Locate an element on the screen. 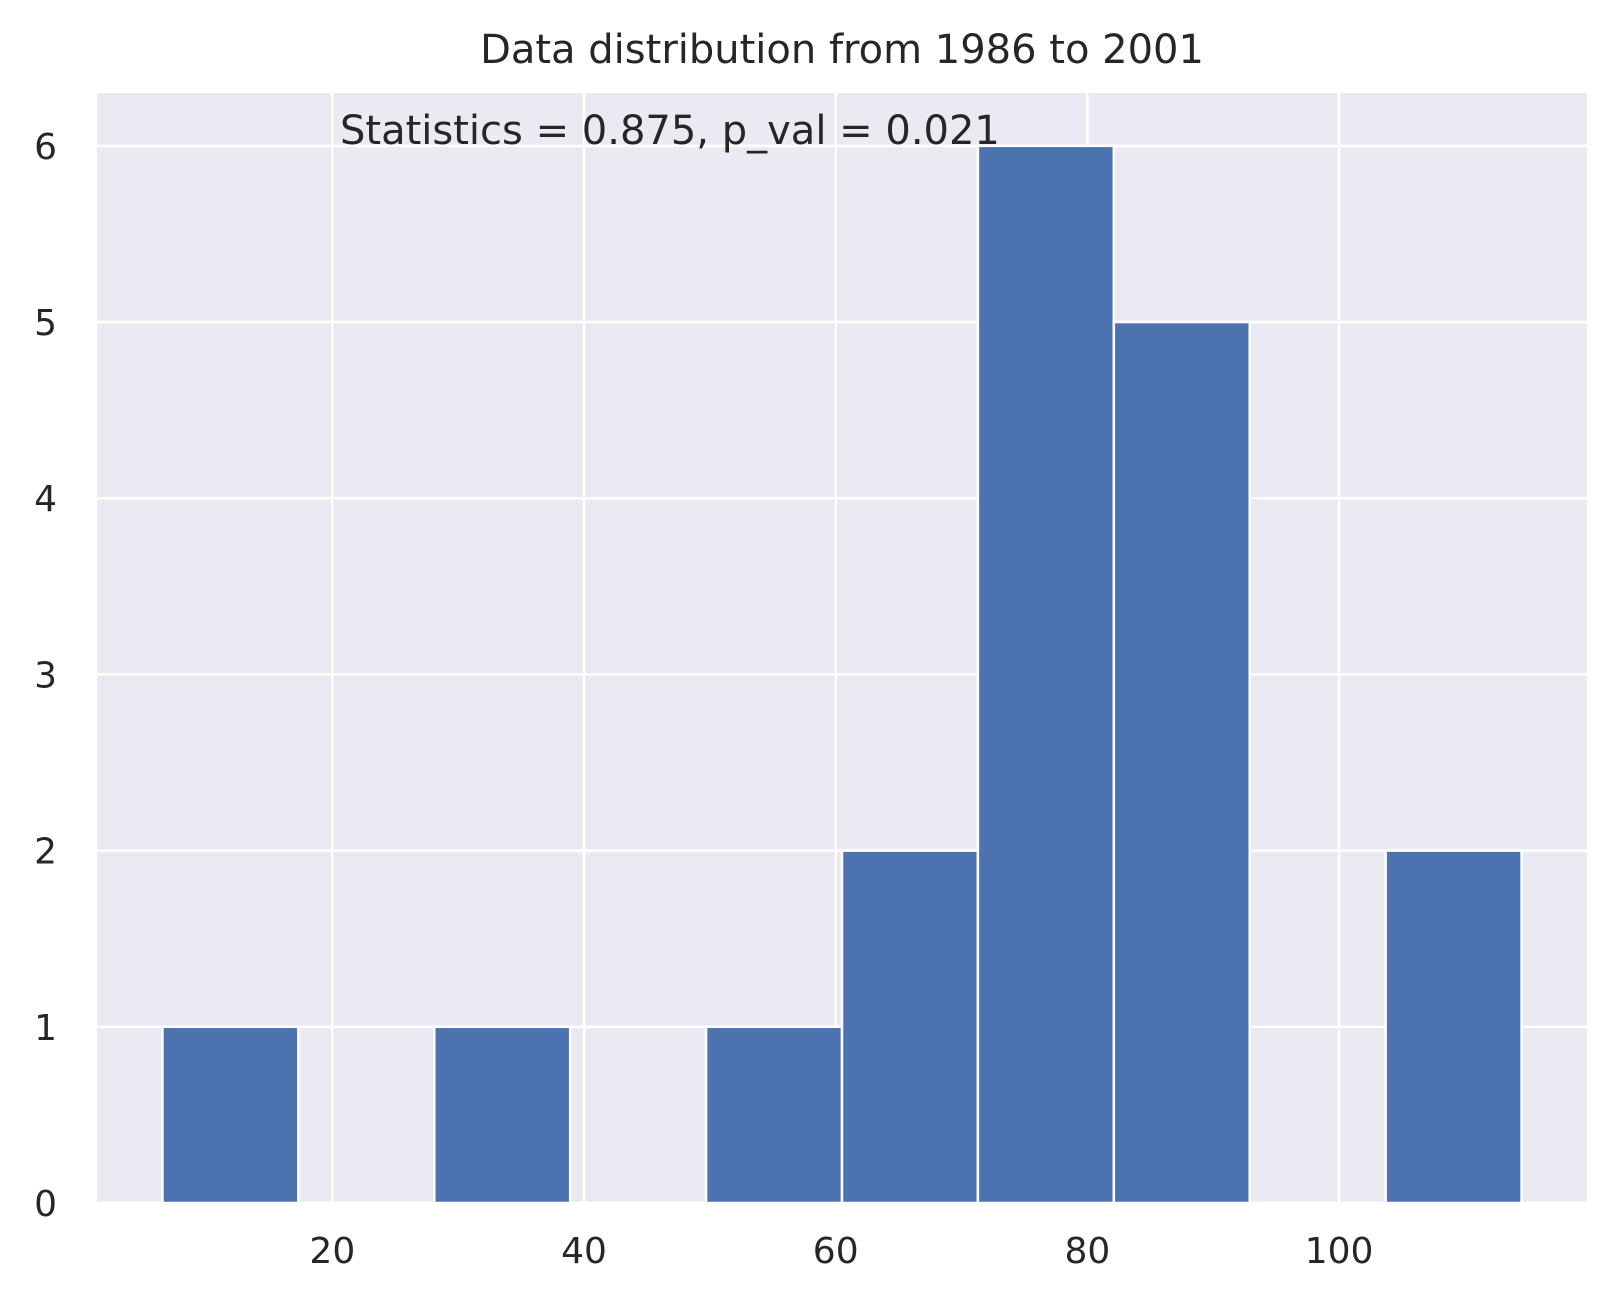 This screenshot has height=1312, width=1613. y-tick-label: 3 is located at coordinates (45, 675).